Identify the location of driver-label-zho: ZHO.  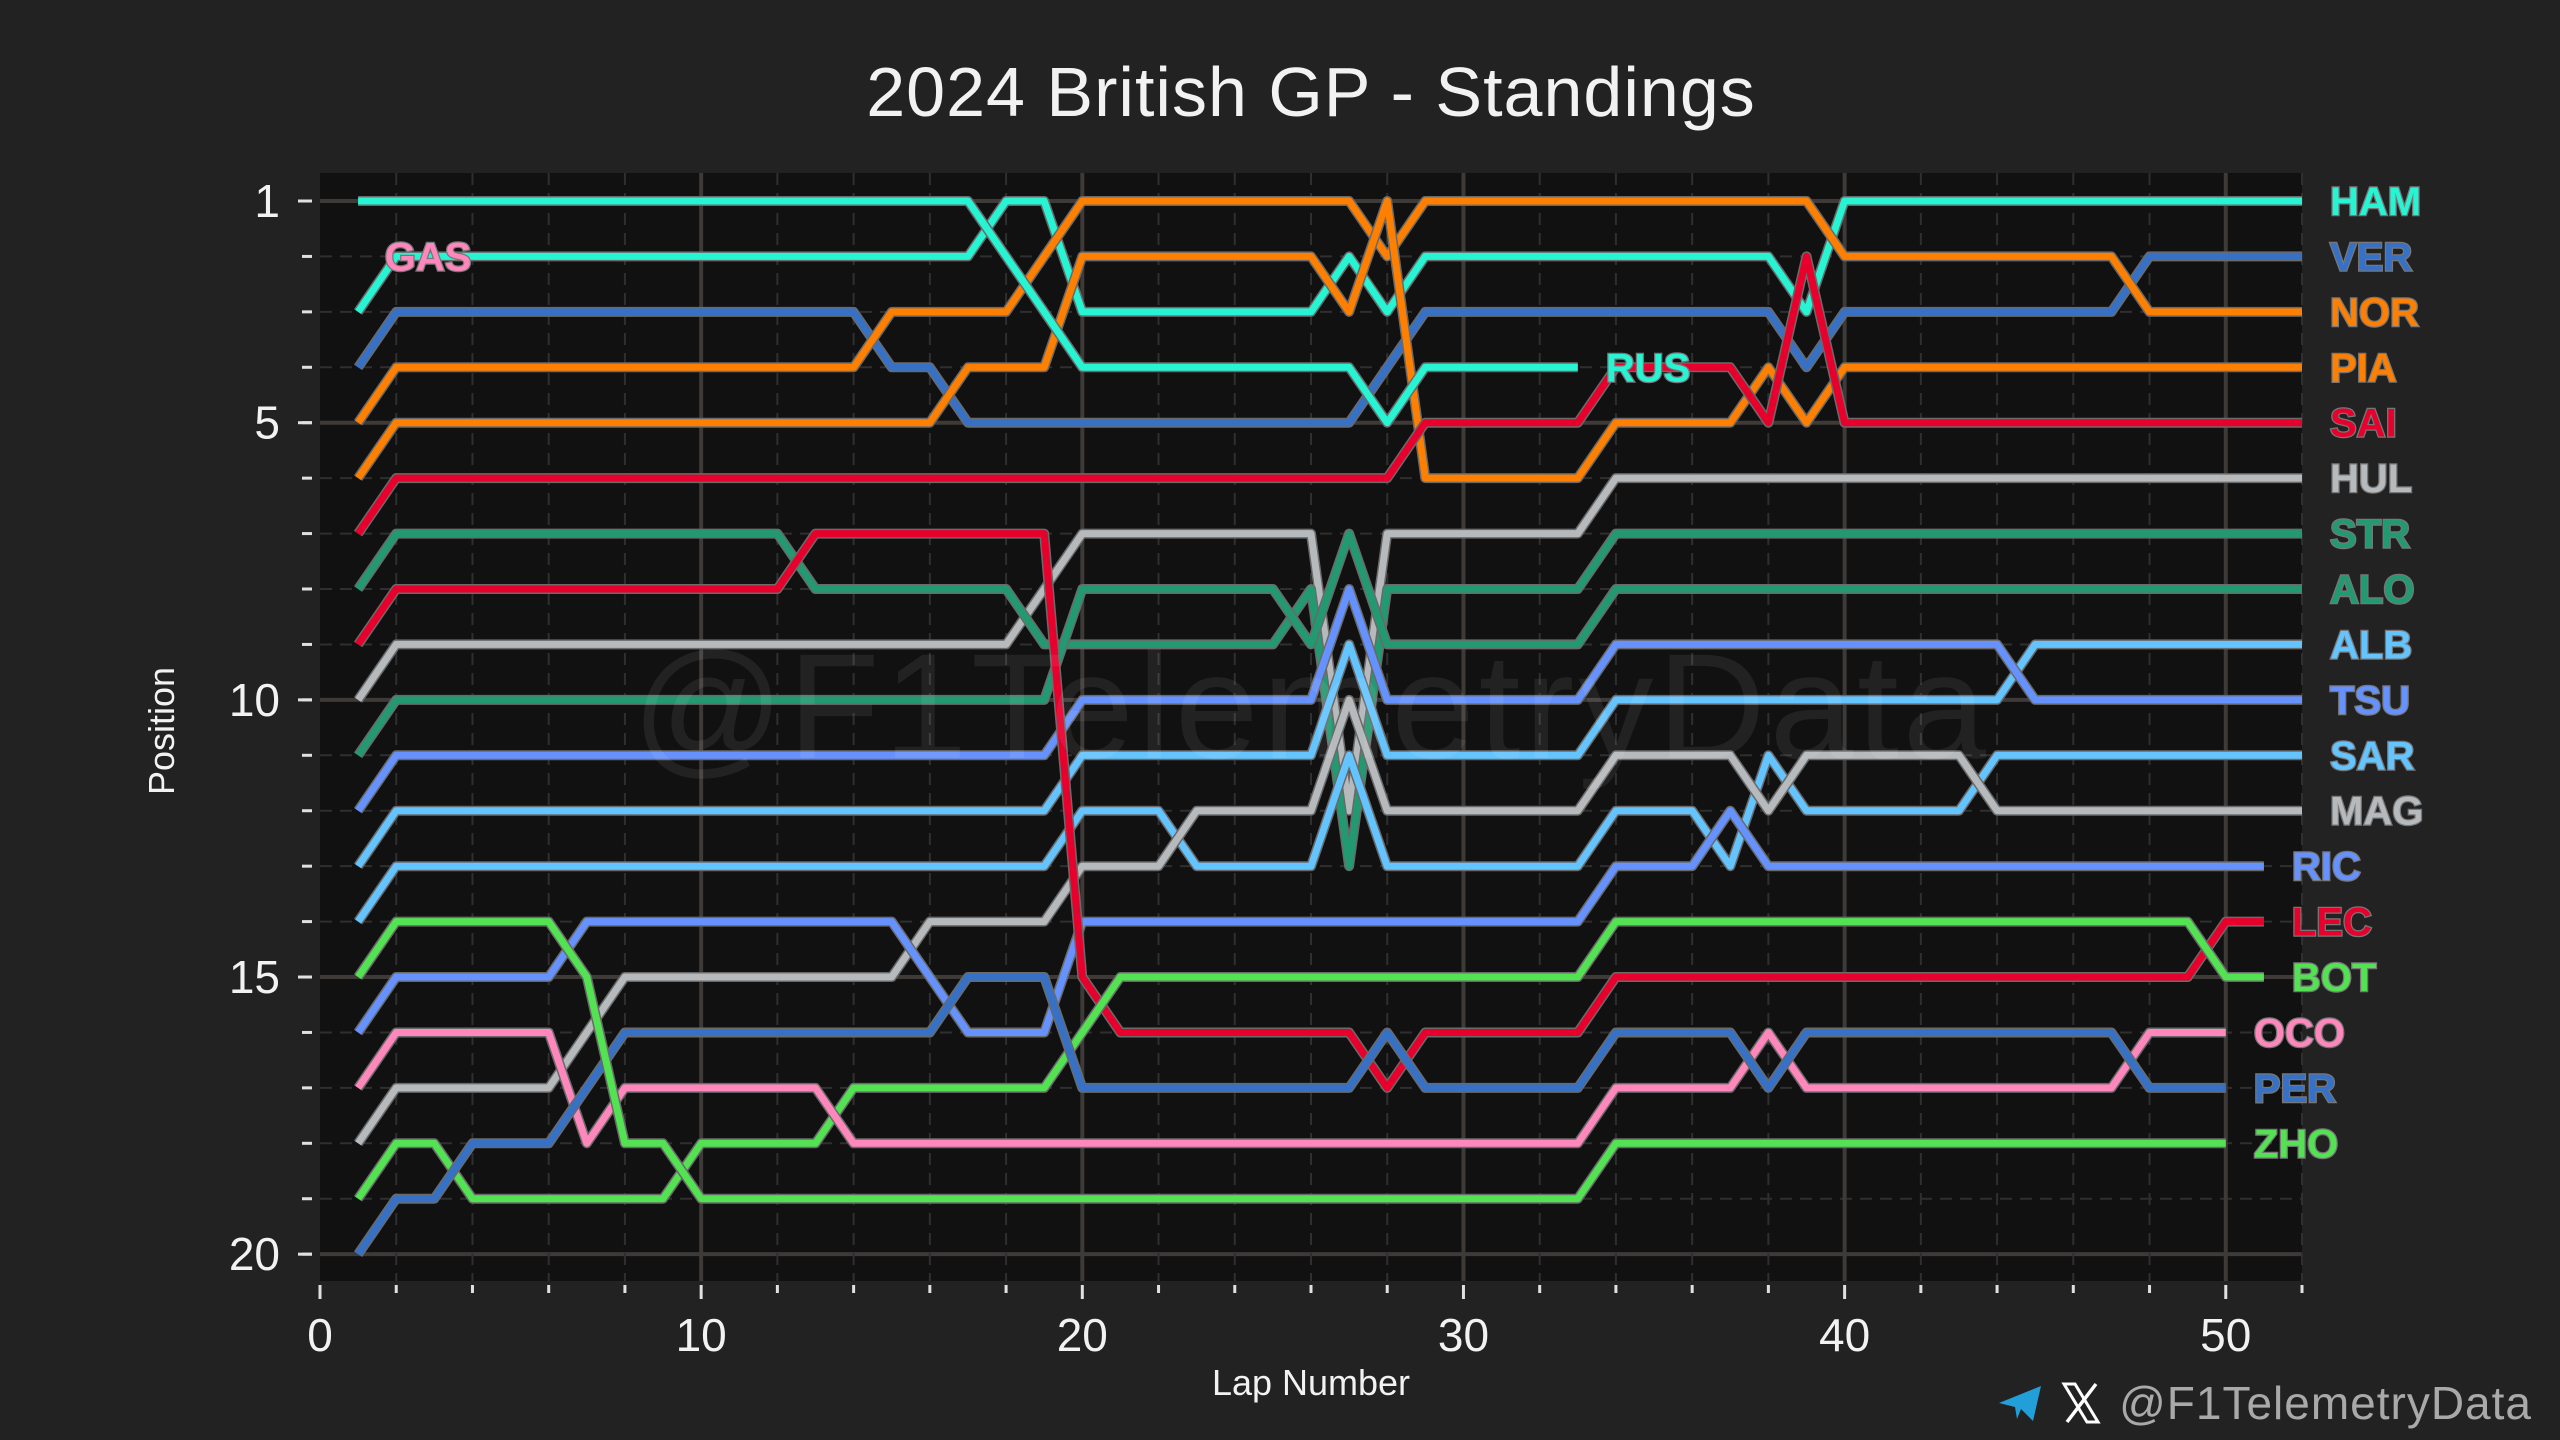
(2296, 1144).